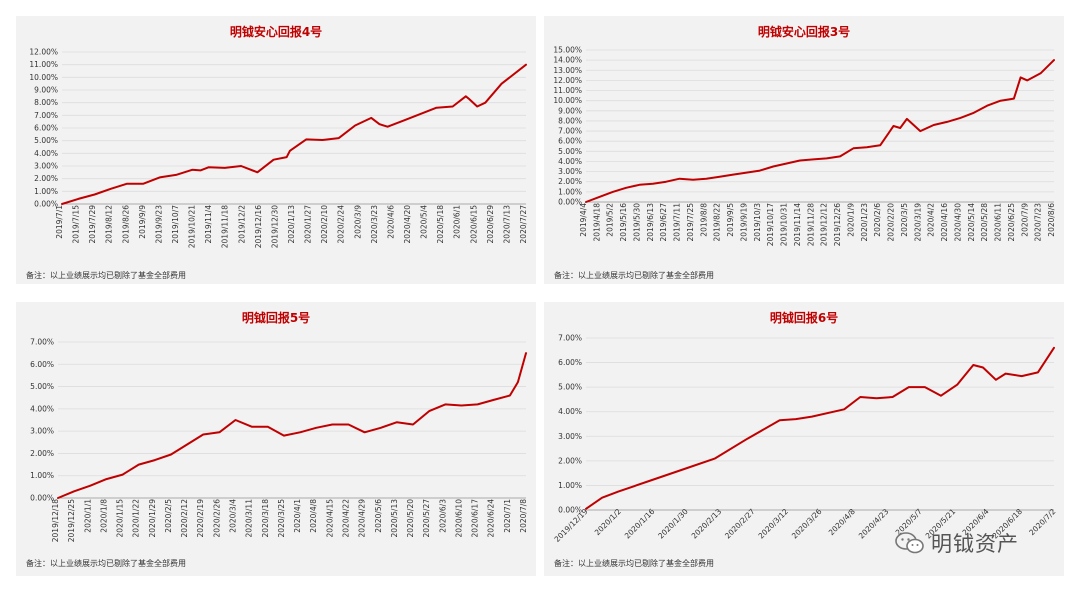 This screenshot has width=1080, height=592. What do you see at coordinates (43, 77) in the screenshot?
I see `y-tick-label: 10.00%` at bounding box center [43, 77].